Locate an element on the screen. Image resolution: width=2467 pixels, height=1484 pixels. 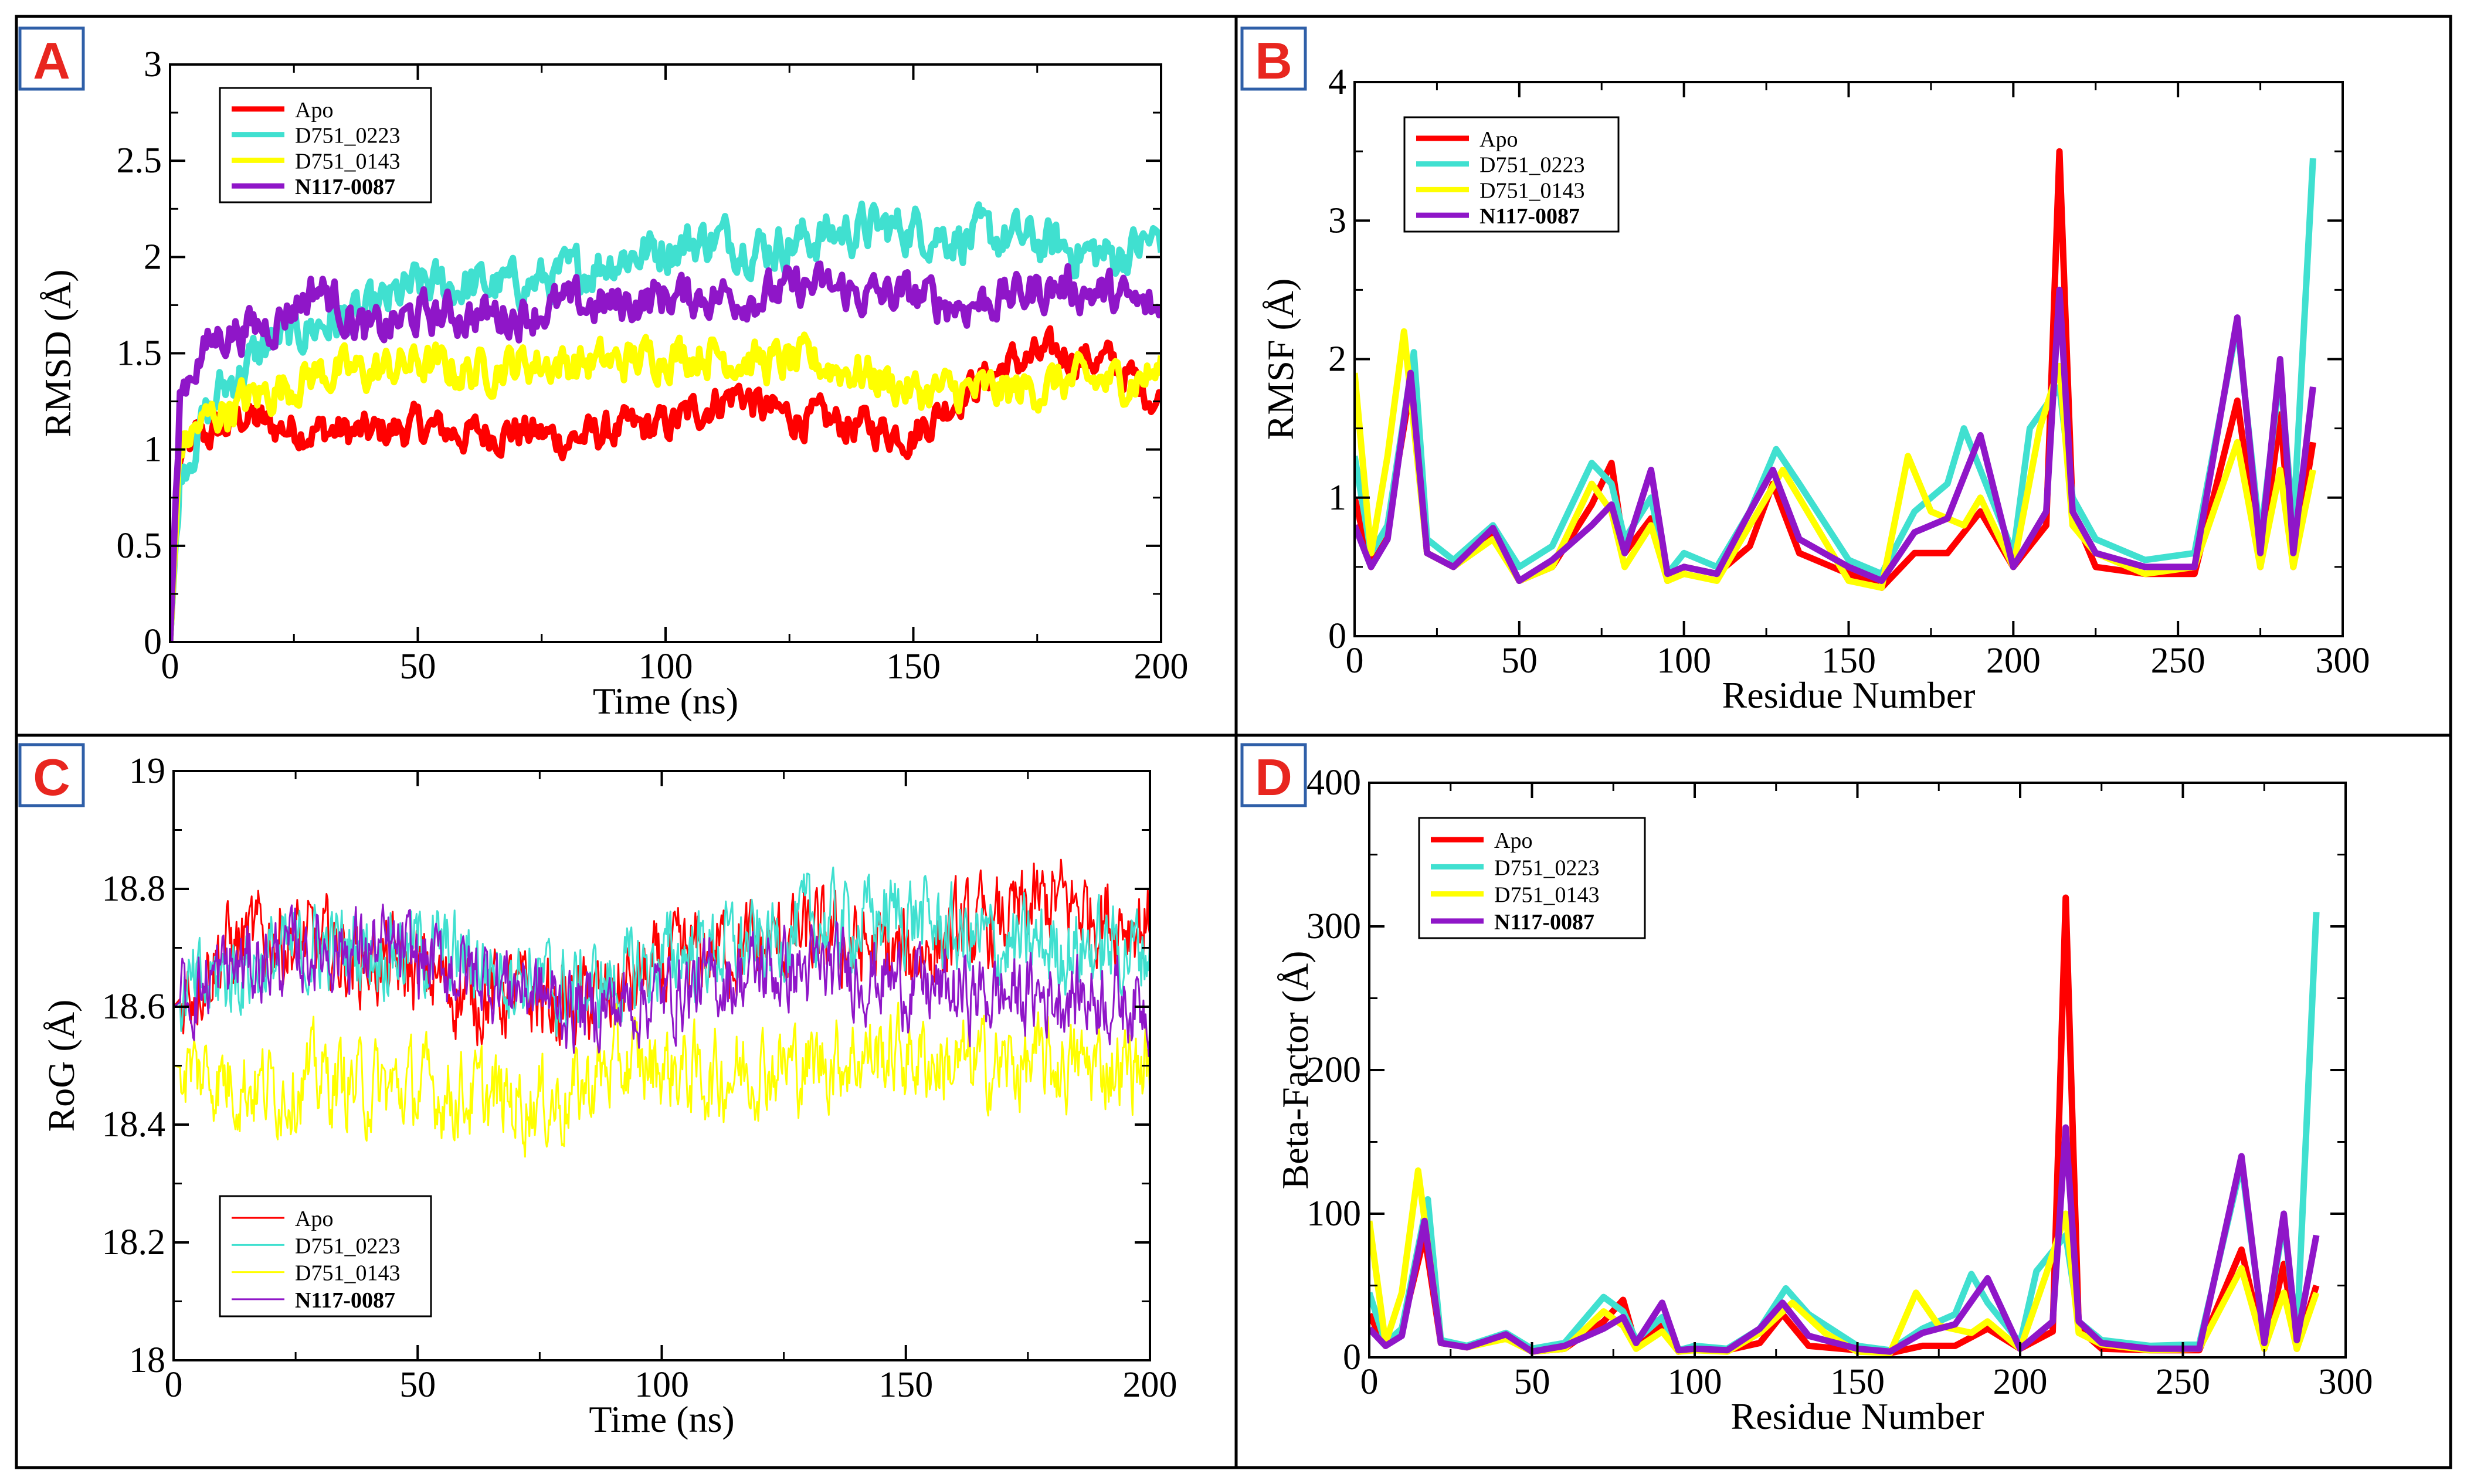
panel-label-c: C is located at coordinates (51, 777).